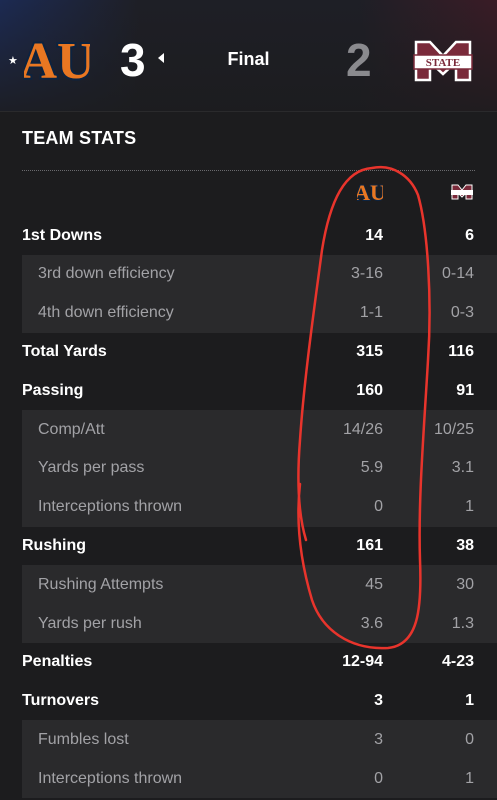  I want to click on scoreboard-header: ★ AU AU 3 Final 2 STATE, so click(248, 56).